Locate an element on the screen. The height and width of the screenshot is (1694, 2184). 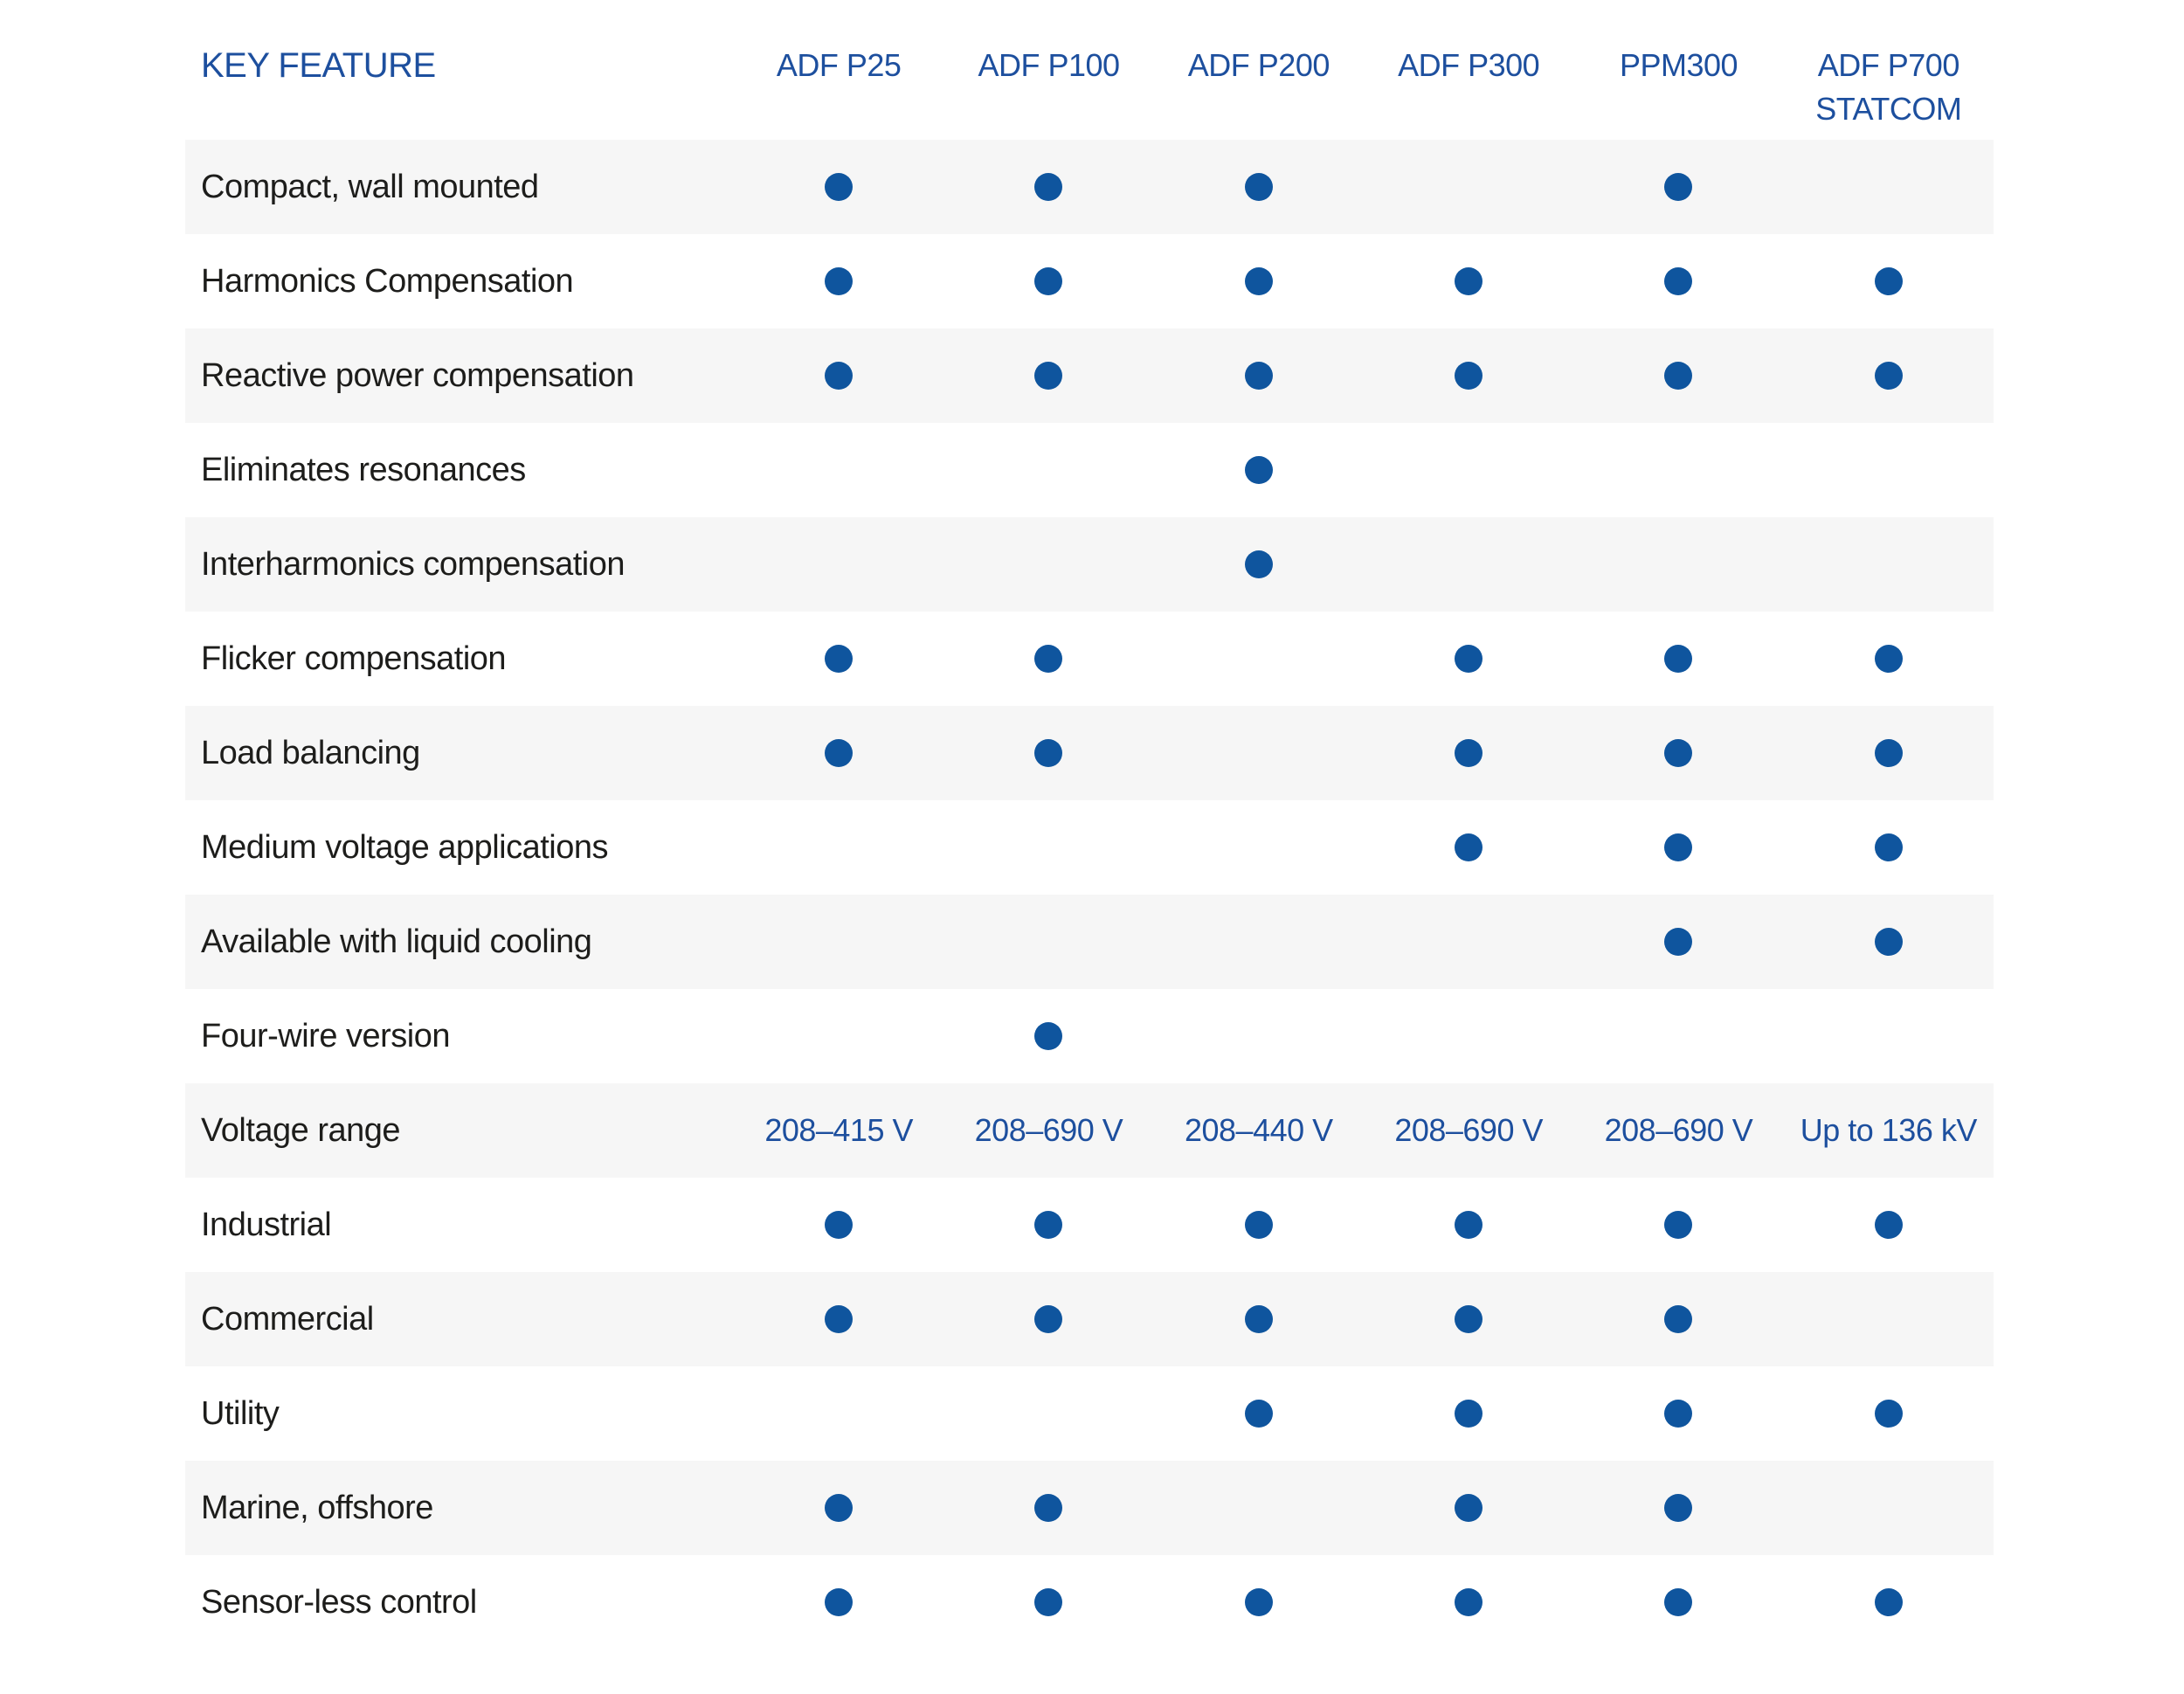
table-row: Four-wire version is located at coordinates (1089, 1036).